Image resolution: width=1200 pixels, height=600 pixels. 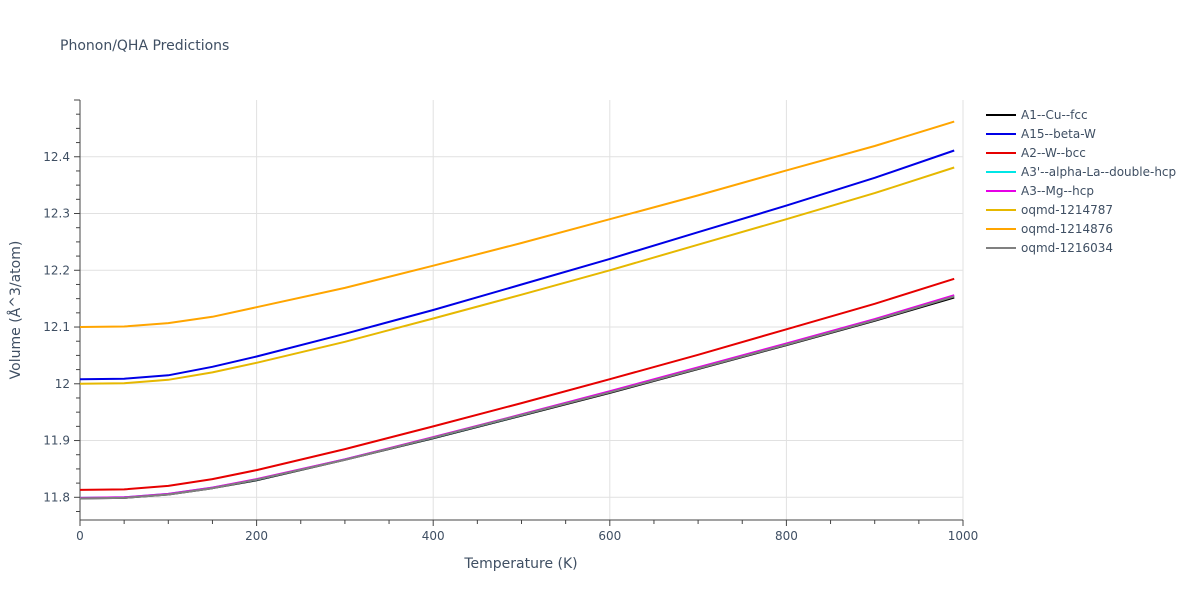 I want to click on legend-item: oqmd-1214876, so click(x=1049, y=229).